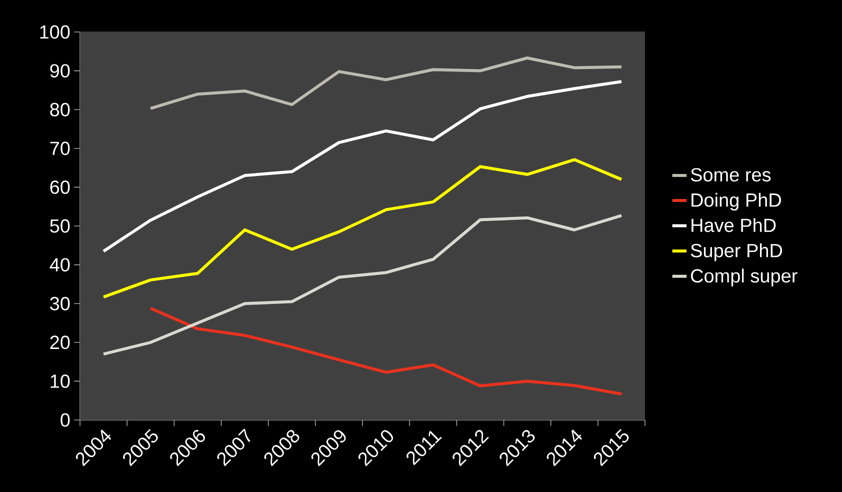 This screenshot has width=842, height=492. Describe the element at coordinates (60, 71) in the screenshot. I see `y-tick-label: 90` at that location.